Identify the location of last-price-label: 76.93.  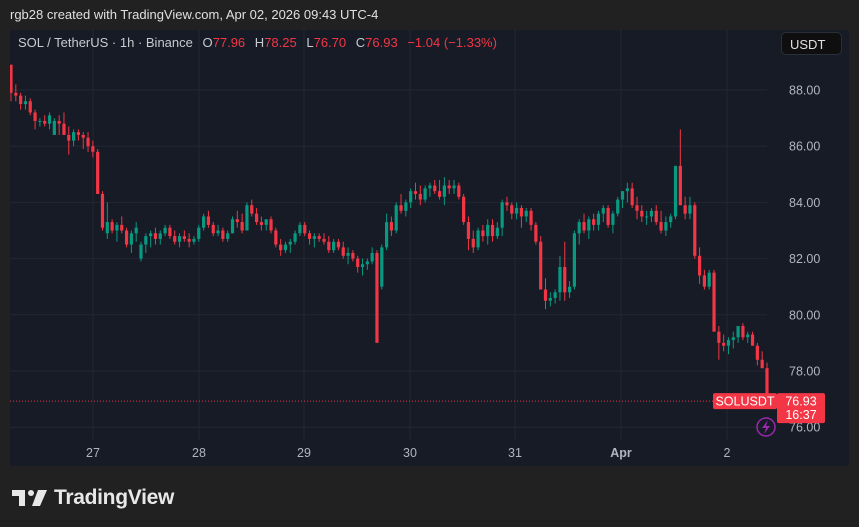
(800, 402).